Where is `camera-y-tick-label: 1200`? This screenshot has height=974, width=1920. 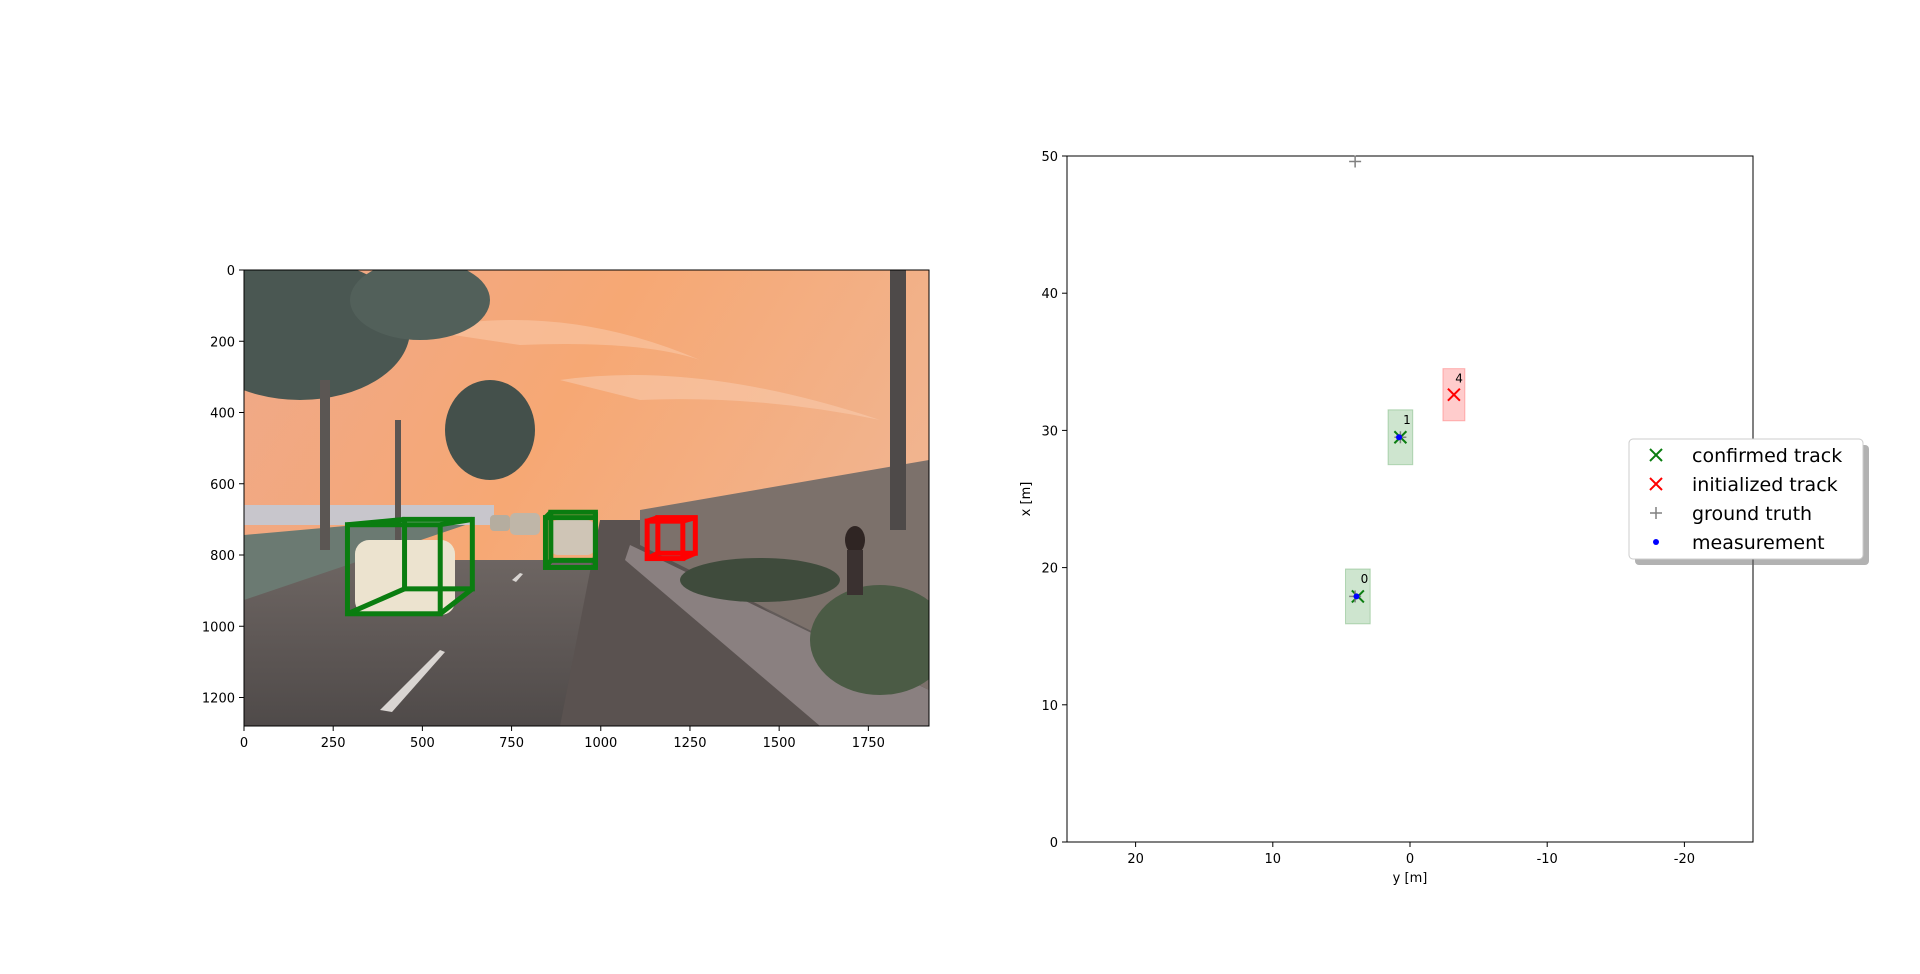
camera-y-tick-label: 1200 is located at coordinates (218, 699).